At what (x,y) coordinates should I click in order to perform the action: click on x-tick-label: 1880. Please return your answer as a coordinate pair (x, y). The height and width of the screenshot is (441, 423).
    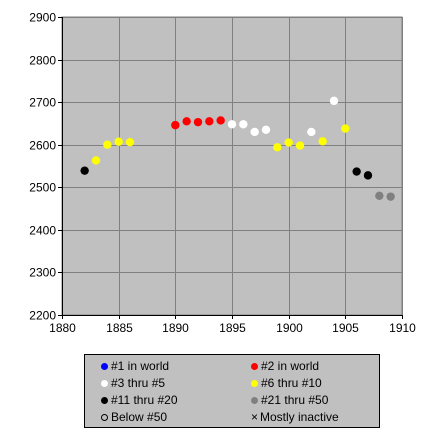
    Looking at the image, I should click on (62, 328).